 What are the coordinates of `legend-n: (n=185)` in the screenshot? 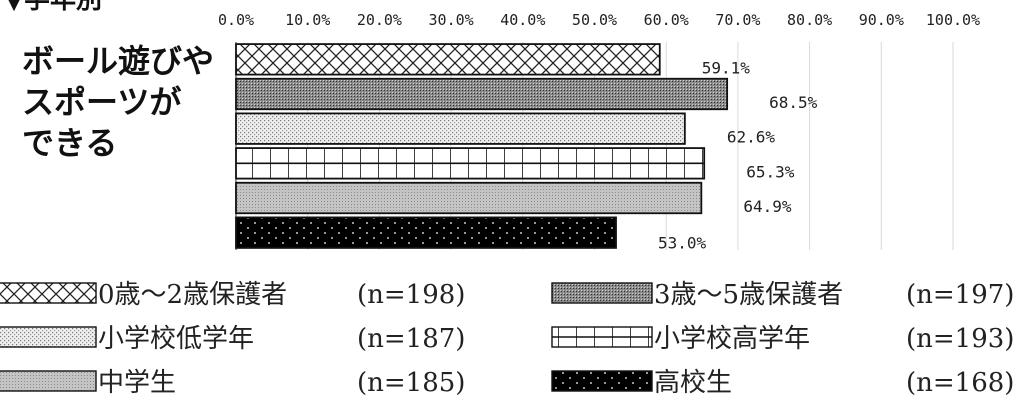 It's located at (411, 382).